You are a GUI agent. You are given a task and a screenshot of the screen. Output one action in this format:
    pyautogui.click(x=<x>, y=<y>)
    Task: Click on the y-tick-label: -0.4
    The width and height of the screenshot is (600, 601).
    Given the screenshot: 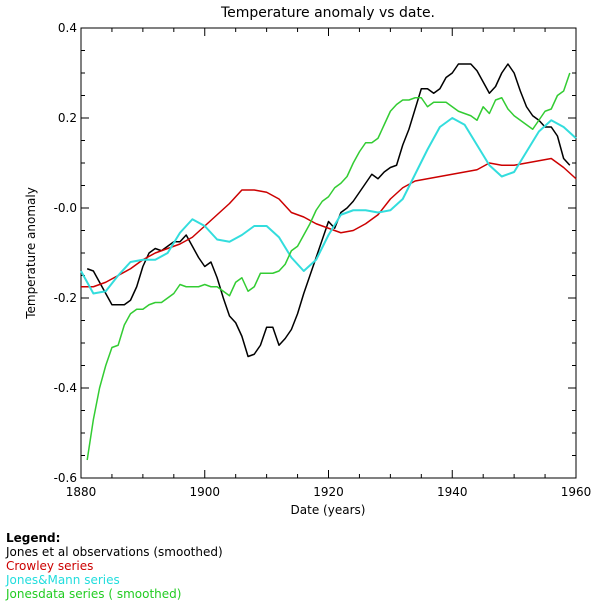 What is the action you would take?
    pyautogui.click(x=65, y=388)
    